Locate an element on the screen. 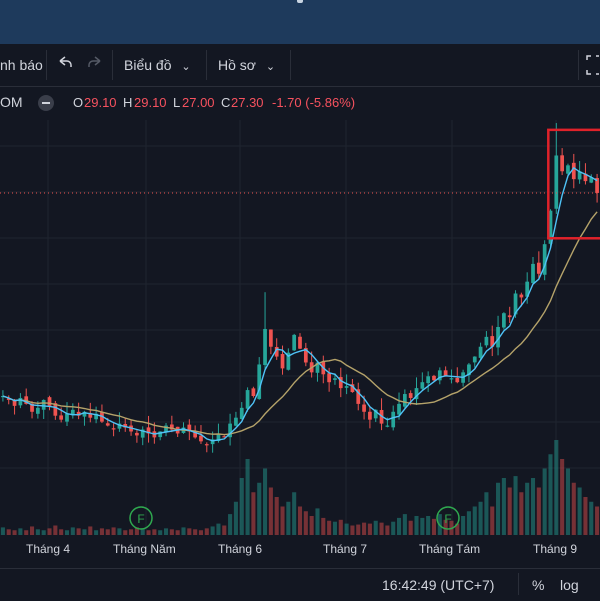  profile-menu-button: Hồ sơ ⌄ is located at coordinates (246, 65).